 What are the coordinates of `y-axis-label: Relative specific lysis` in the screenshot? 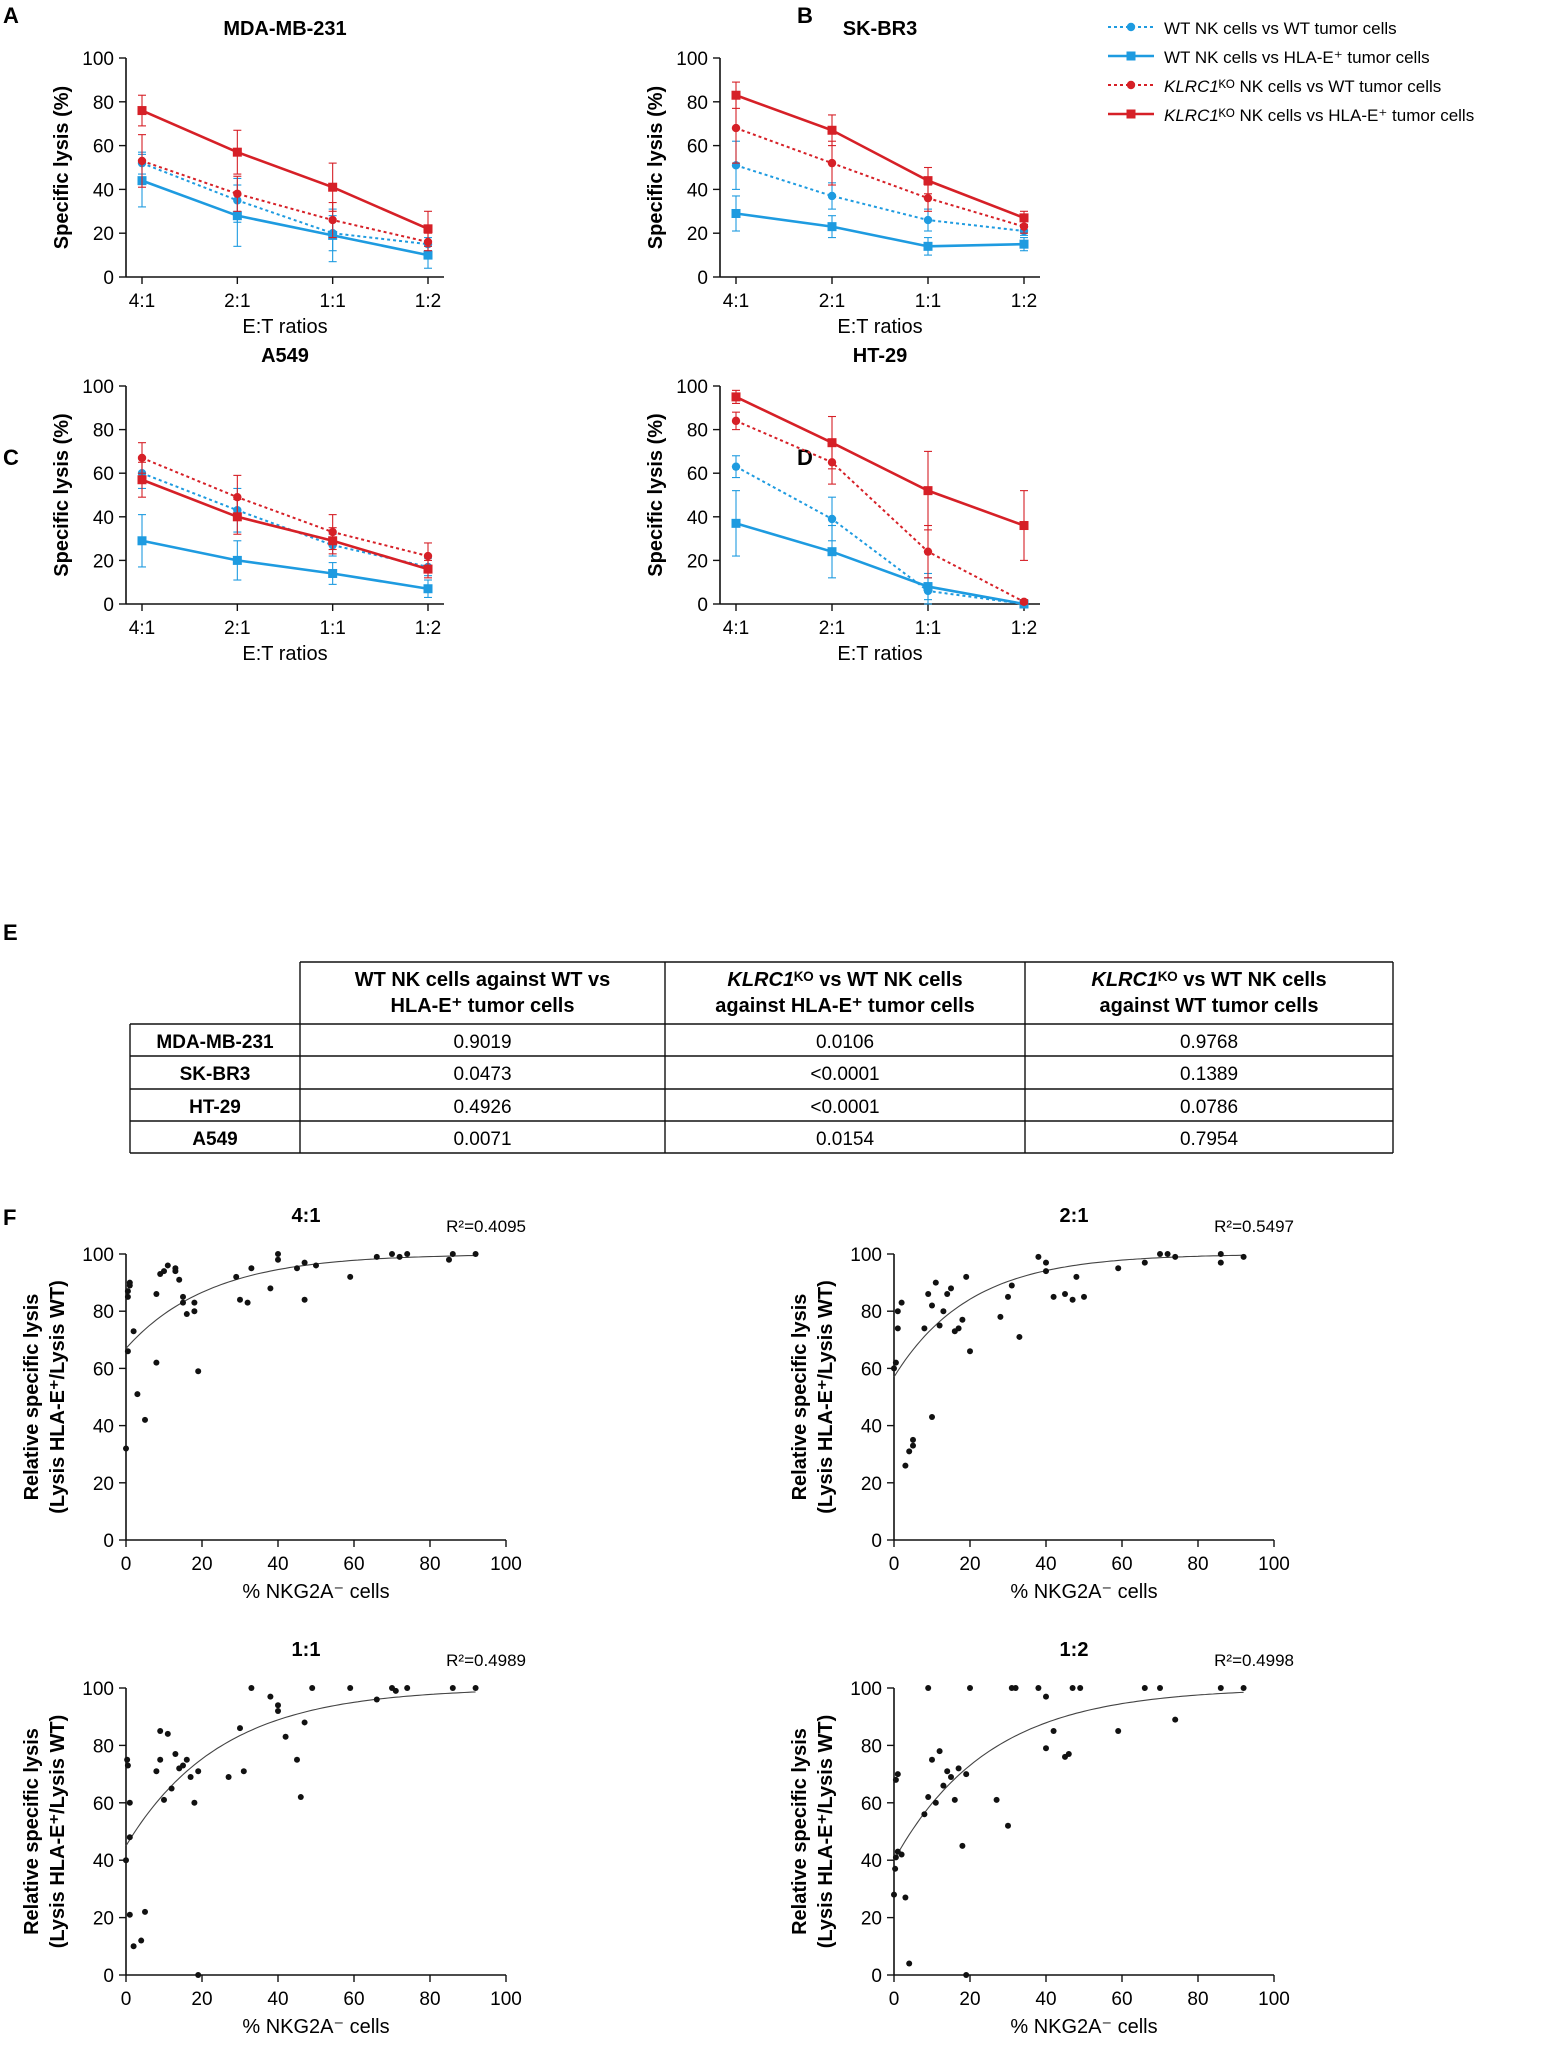 It's located at (32, 1831).